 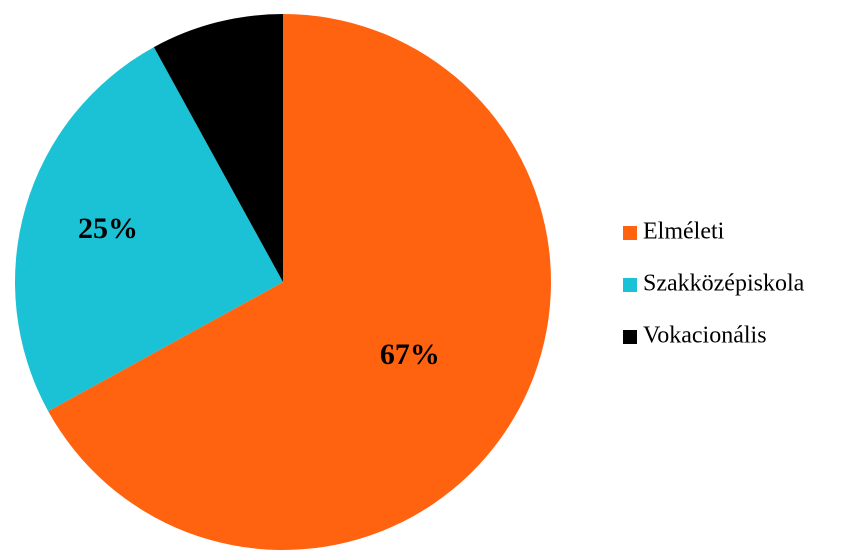 I want to click on data-label: 25%, so click(x=108, y=228).